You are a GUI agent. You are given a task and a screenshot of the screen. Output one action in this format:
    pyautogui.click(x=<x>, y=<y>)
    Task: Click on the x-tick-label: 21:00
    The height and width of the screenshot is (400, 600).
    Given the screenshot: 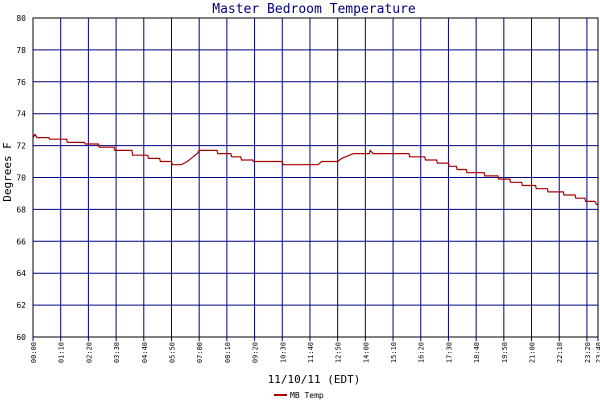 What is the action you would take?
    pyautogui.click(x=533, y=352)
    